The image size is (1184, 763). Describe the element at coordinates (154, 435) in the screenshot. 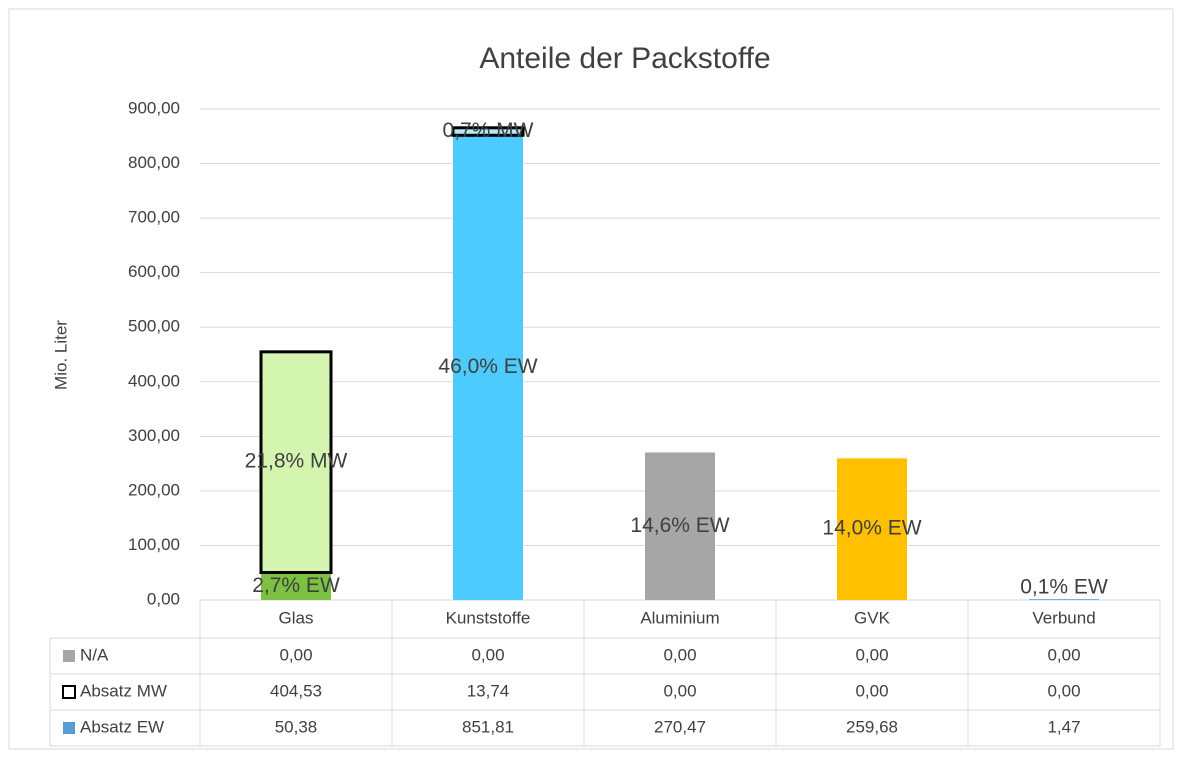

I see `y-tick-label: 300,00` at that location.